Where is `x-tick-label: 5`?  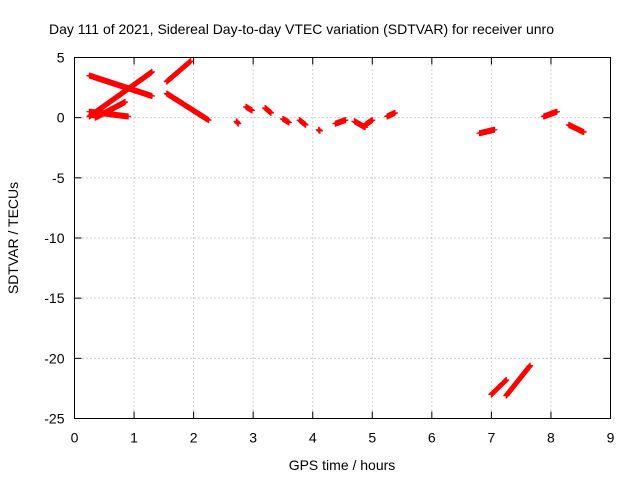
x-tick-label: 5 is located at coordinates (372, 438).